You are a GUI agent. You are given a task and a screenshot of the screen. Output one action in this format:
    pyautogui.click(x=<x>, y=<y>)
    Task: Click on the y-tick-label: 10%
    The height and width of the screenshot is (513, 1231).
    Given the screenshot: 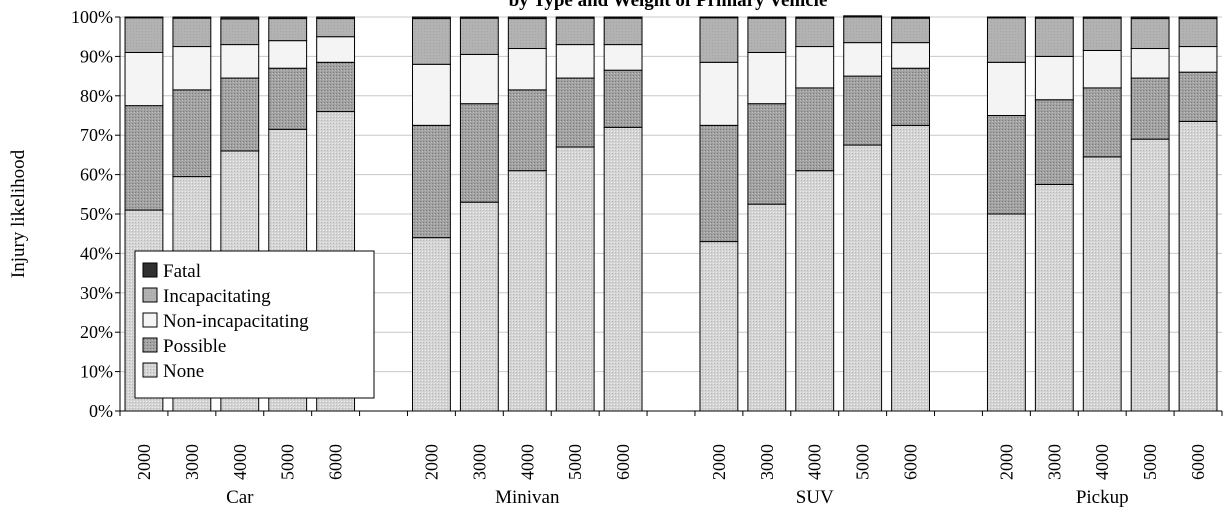 What is the action you would take?
    pyautogui.click(x=96, y=372)
    